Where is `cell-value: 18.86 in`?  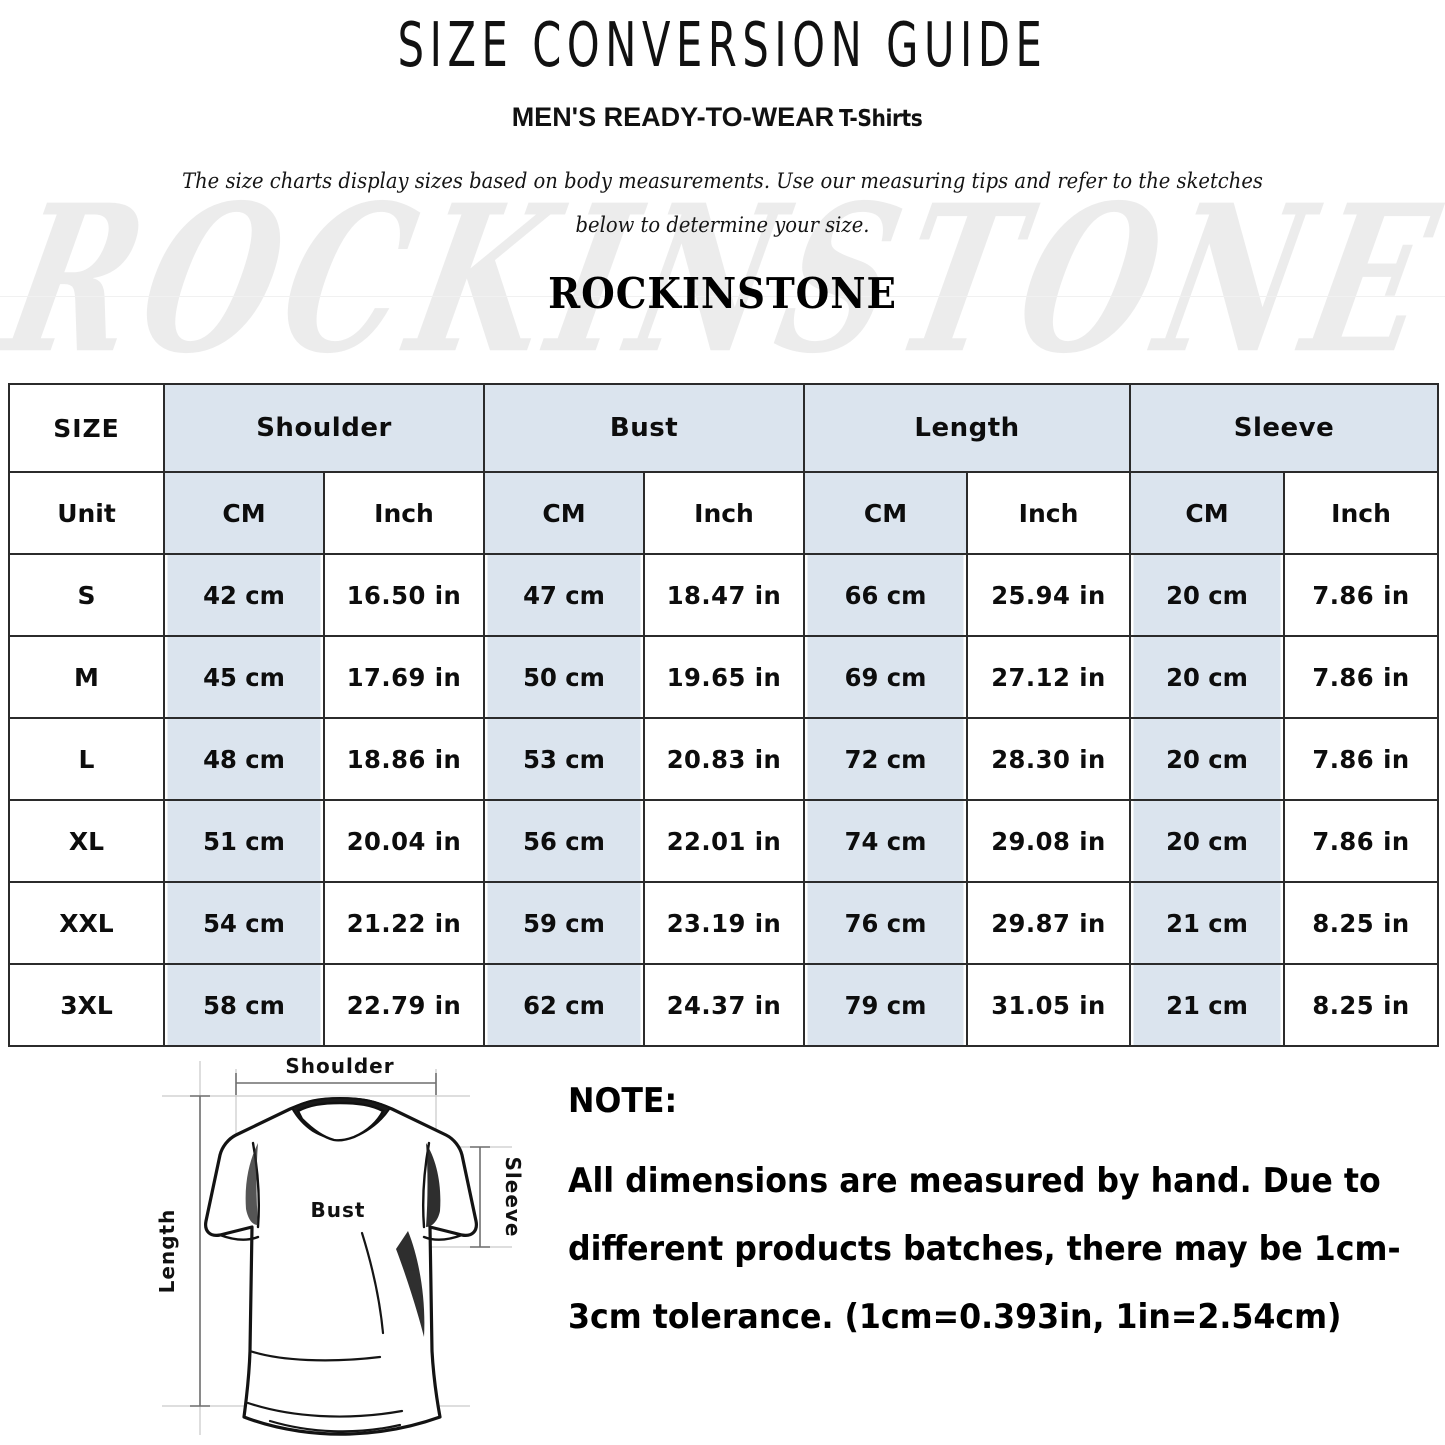
cell-value: 18.86 in is located at coordinates (404, 759).